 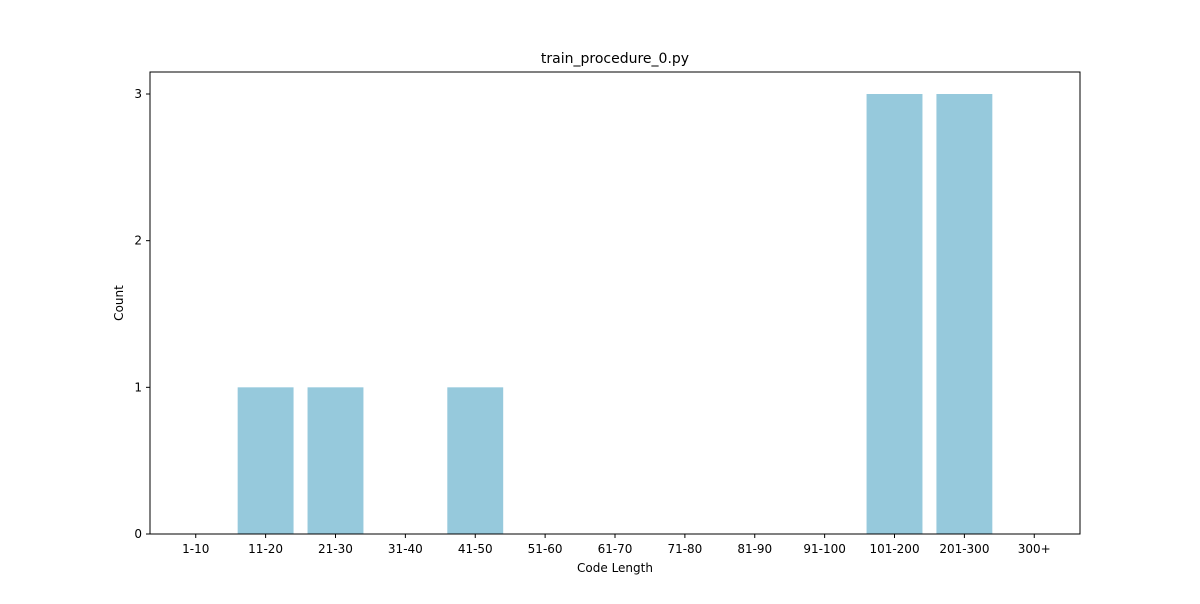 What do you see at coordinates (138, 387) in the screenshot?
I see `y-tick-label: 1` at bounding box center [138, 387].